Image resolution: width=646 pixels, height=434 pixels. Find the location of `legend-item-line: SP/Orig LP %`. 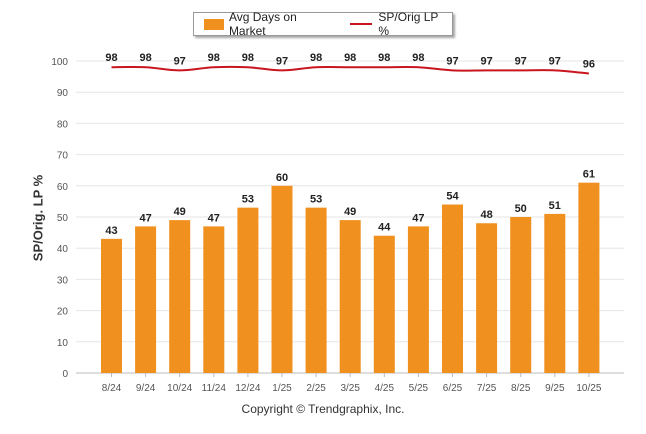

legend-item-line: SP/Orig LP % is located at coordinates (401, 24).